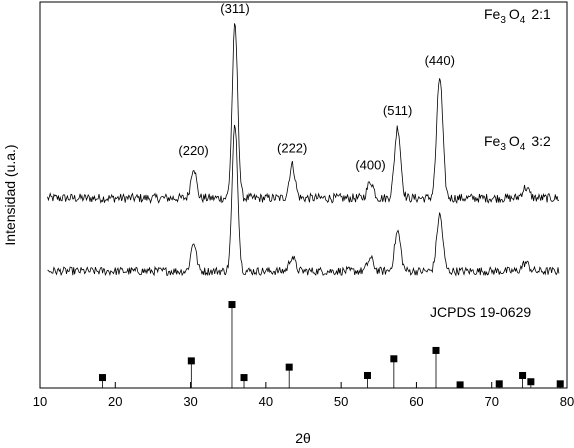 The image size is (574, 448). I want to click on x-axis-title: 2θ, so click(303, 438).